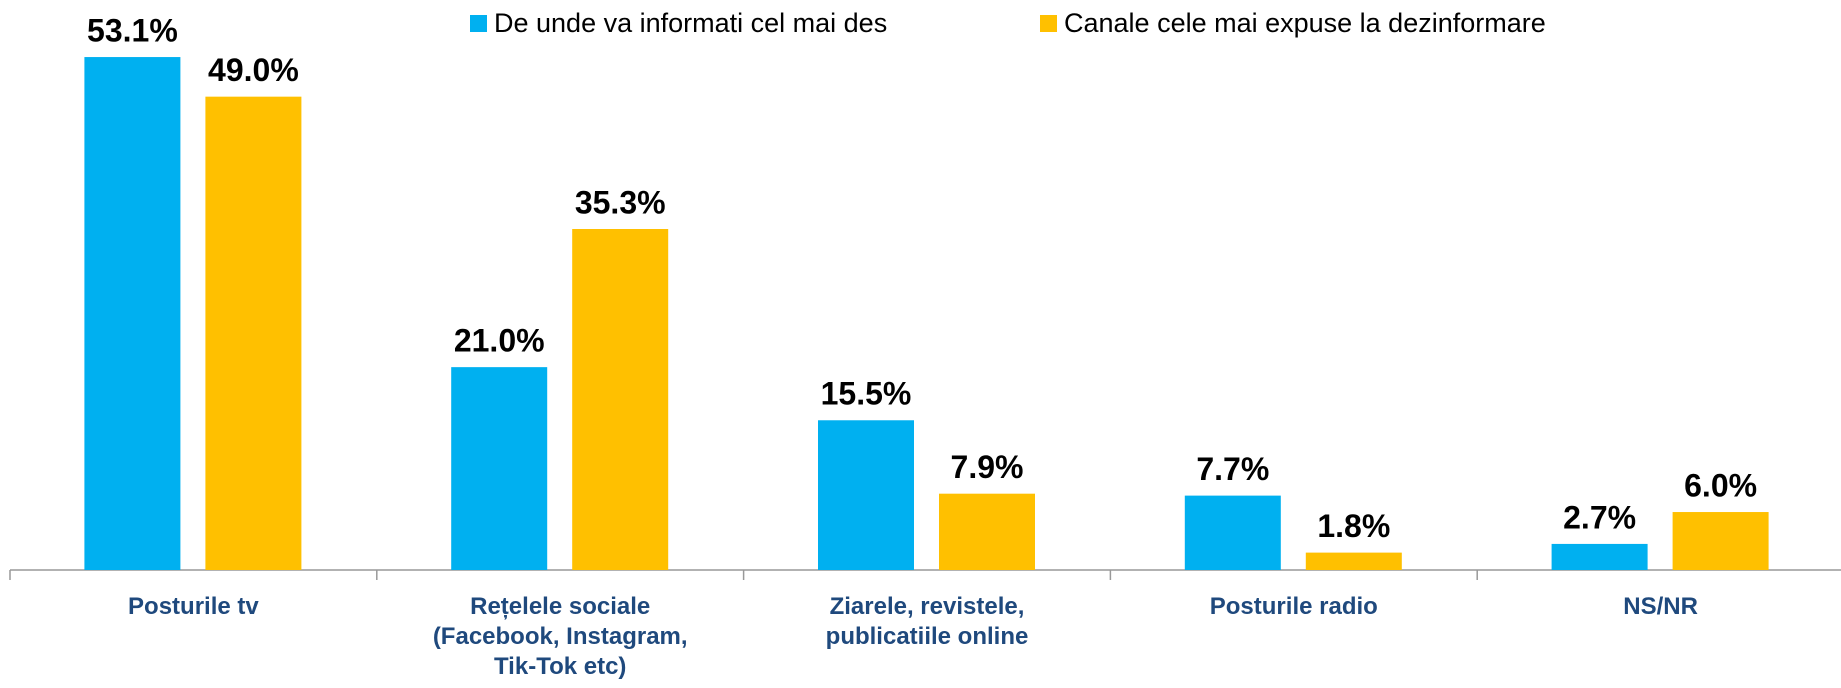  What do you see at coordinates (253, 70) in the screenshot?
I see `value-label: 49.0%` at bounding box center [253, 70].